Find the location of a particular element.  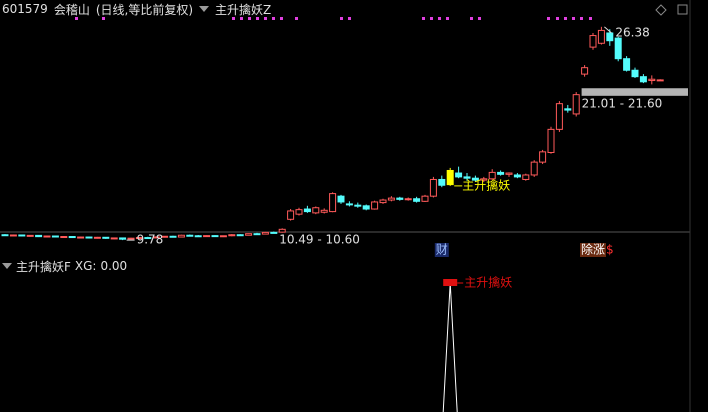

tag: 财 is located at coordinates (442, 250).